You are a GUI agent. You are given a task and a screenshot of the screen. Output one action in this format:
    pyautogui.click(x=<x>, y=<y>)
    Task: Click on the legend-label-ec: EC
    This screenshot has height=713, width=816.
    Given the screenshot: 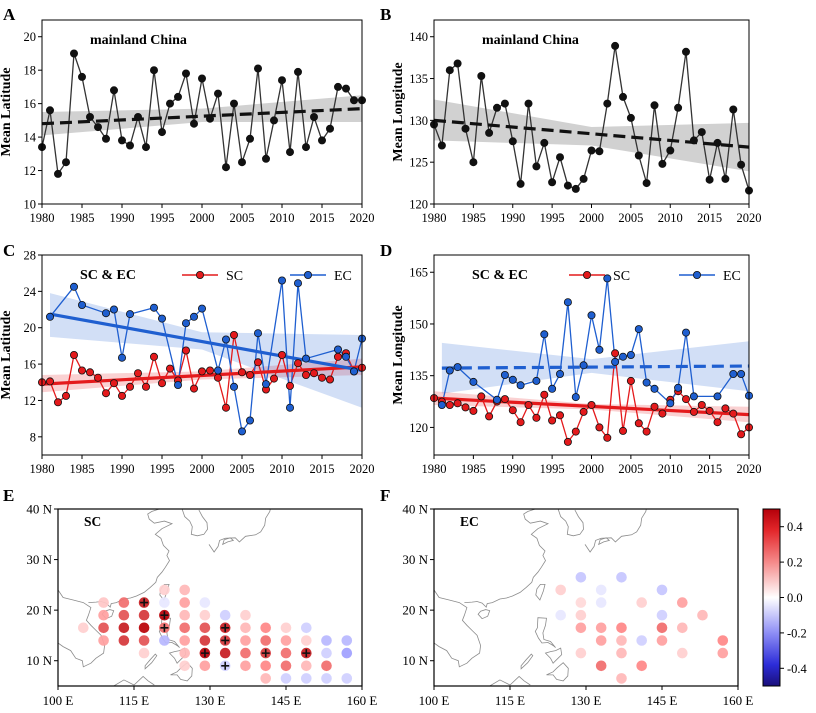 What is the action you would take?
    pyautogui.click(x=732, y=276)
    